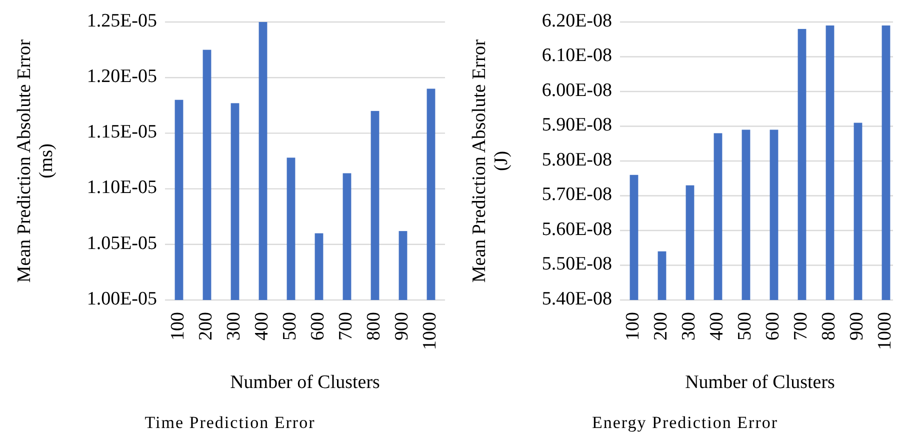 The image size is (909, 437). I want to click on y-tick-label: 5.80E-08, so click(577, 159).